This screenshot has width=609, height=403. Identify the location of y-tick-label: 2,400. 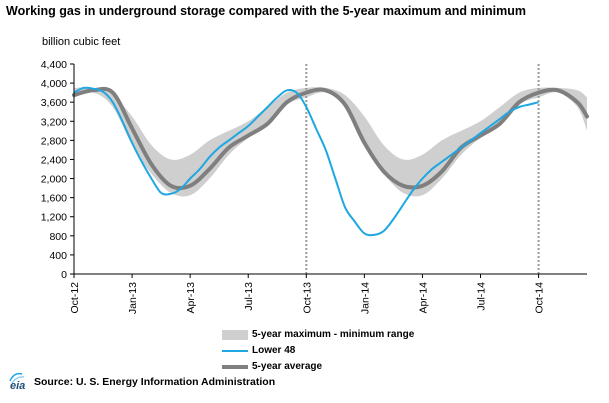
(54, 160).